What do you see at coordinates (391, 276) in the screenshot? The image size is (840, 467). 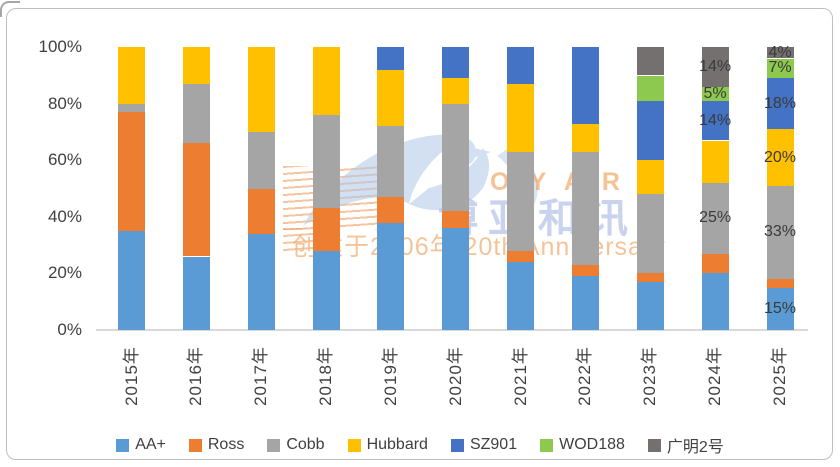 I see `bar-segment-2019年-AA+` at bounding box center [391, 276].